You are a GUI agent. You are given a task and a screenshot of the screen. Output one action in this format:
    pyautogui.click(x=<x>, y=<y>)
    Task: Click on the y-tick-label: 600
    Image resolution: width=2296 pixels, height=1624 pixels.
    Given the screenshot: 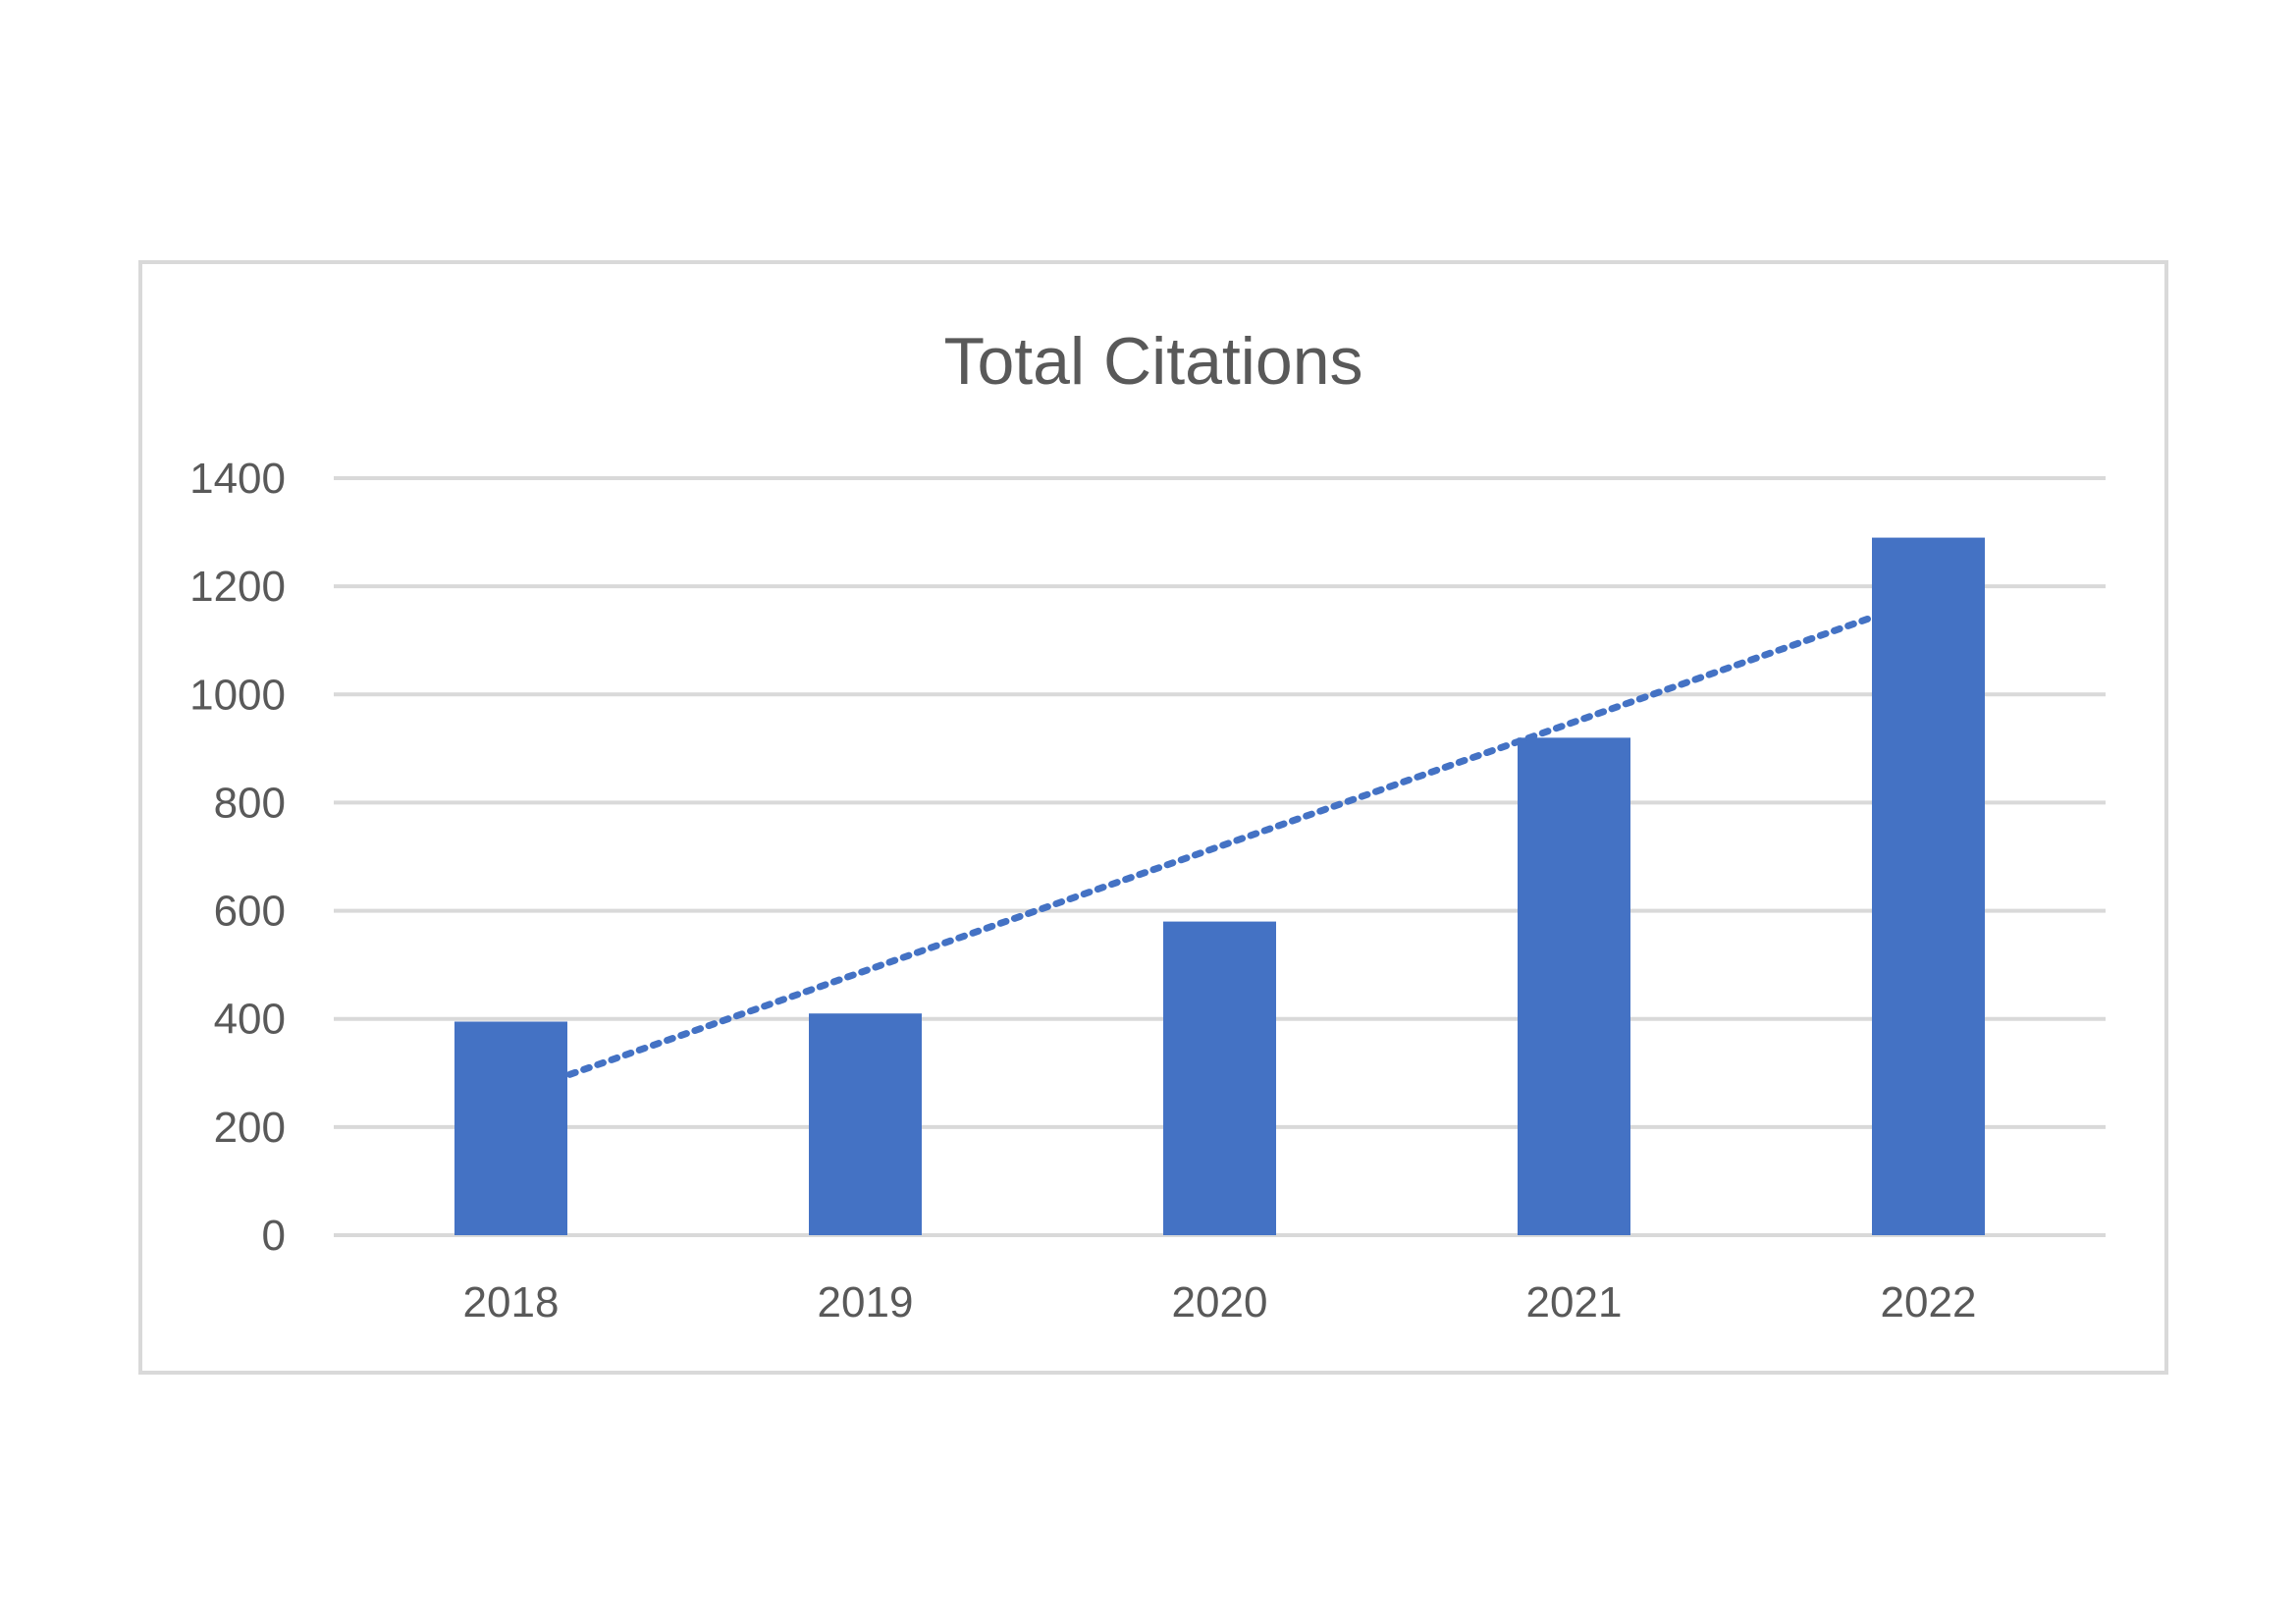 What is the action you would take?
    pyautogui.click(x=250, y=912)
    